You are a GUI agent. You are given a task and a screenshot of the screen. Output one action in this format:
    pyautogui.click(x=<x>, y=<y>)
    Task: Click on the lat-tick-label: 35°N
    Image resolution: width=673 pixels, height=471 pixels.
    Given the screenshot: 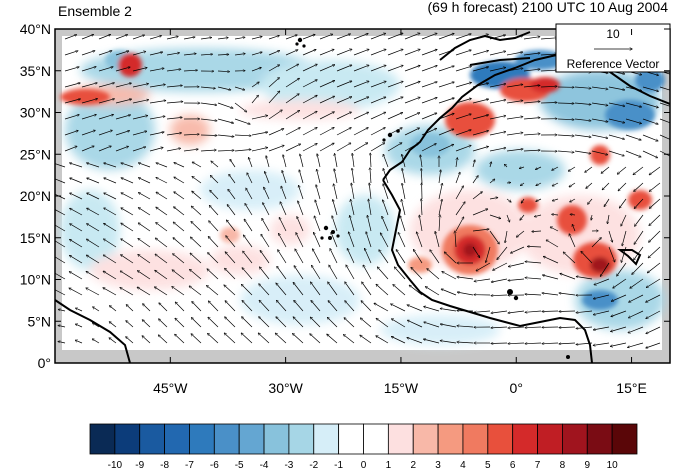 What is the action you would take?
    pyautogui.click(x=35, y=71)
    